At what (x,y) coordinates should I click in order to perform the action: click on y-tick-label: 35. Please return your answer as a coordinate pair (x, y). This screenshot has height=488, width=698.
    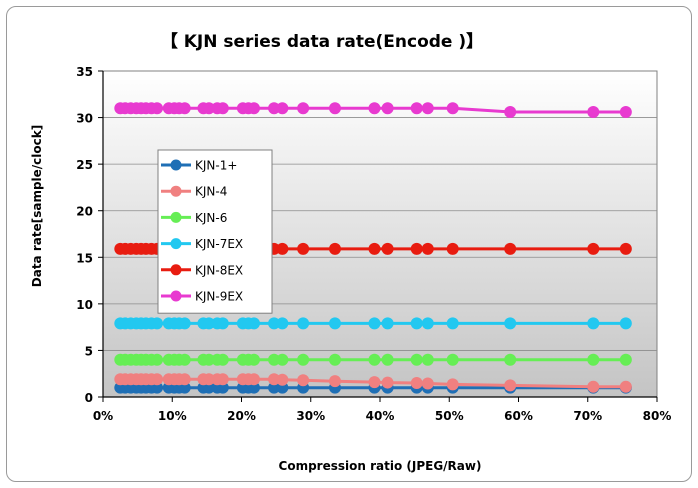
    Looking at the image, I should click on (84, 72).